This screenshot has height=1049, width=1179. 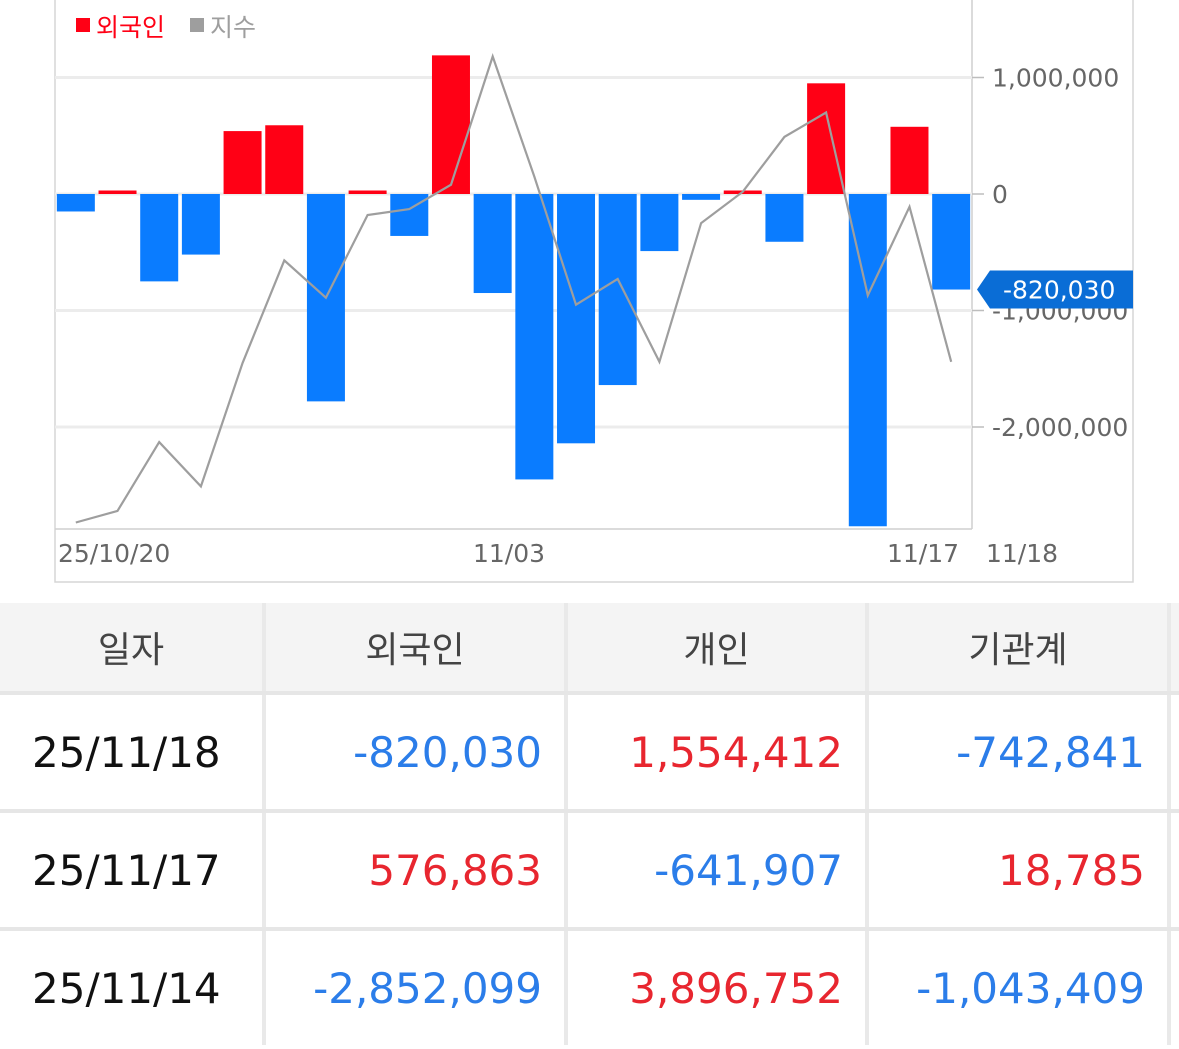 I want to click on y-tick-label: 1,000,000, so click(x=1055, y=78).